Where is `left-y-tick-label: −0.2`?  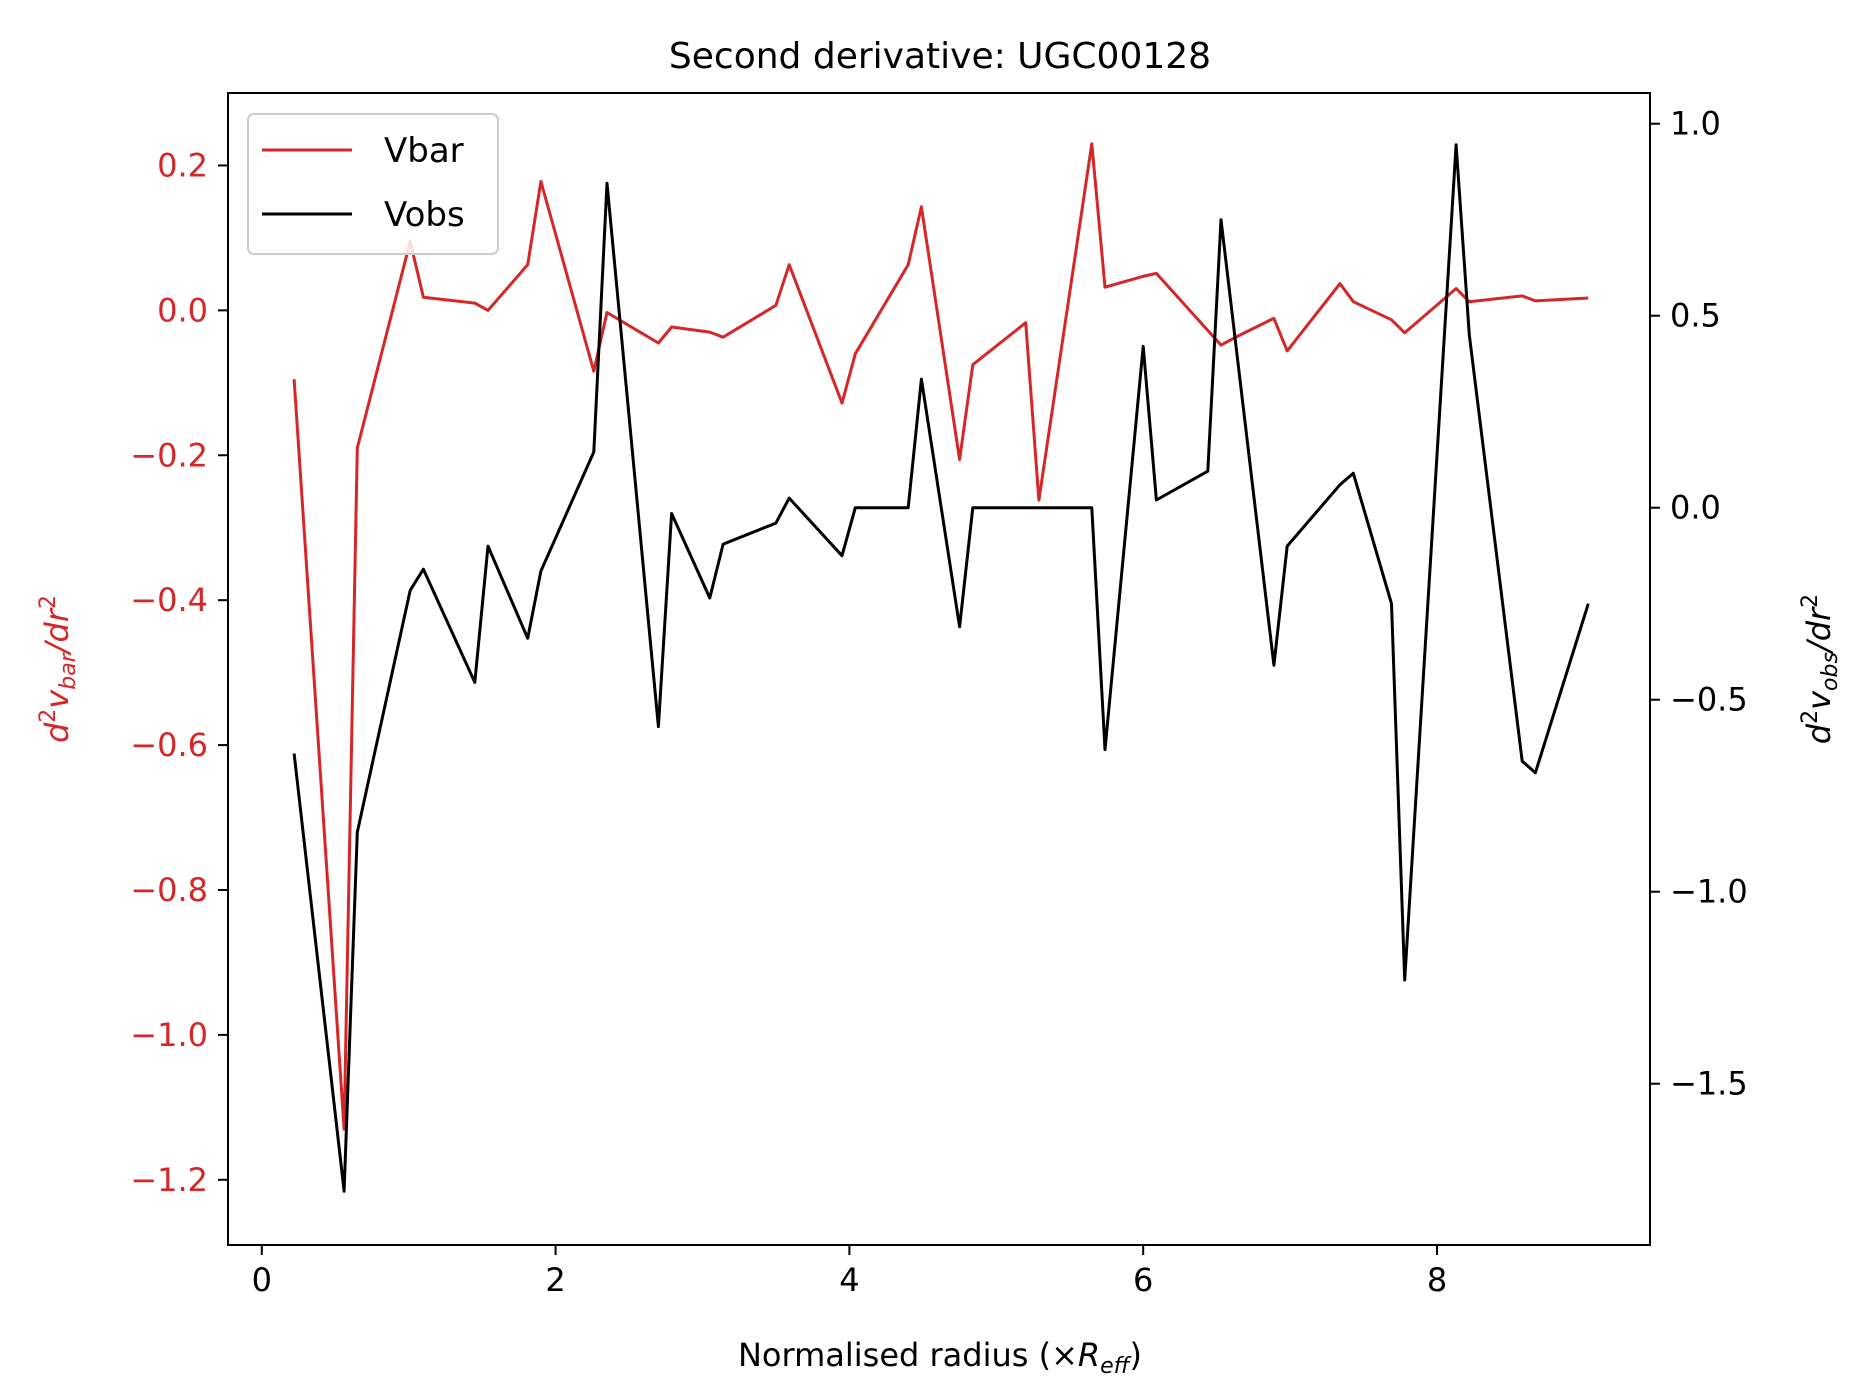 left-y-tick-label: −0.2 is located at coordinates (169, 455).